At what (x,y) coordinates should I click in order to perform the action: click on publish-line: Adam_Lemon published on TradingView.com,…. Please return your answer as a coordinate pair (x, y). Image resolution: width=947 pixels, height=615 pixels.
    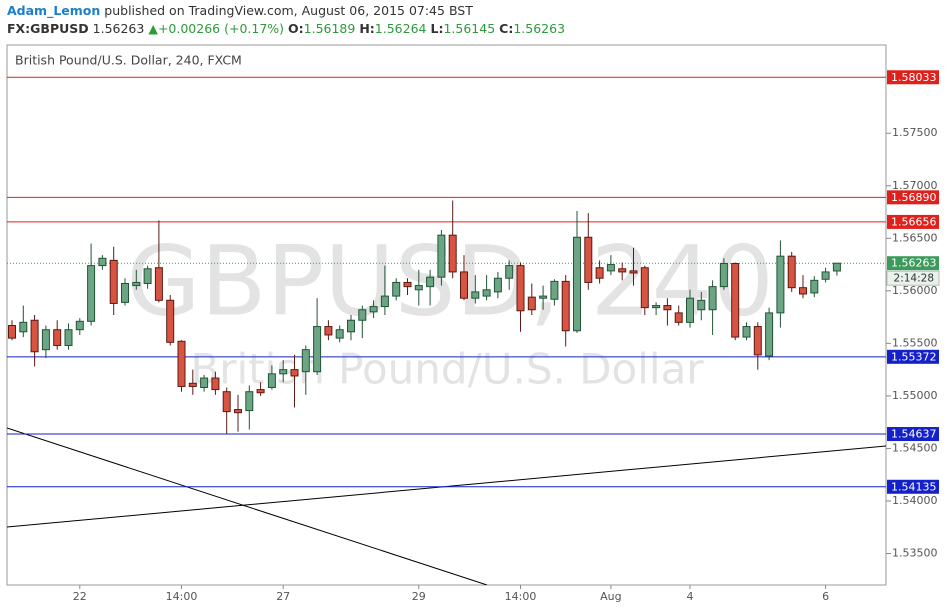
    Looking at the image, I should click on (240, 10).